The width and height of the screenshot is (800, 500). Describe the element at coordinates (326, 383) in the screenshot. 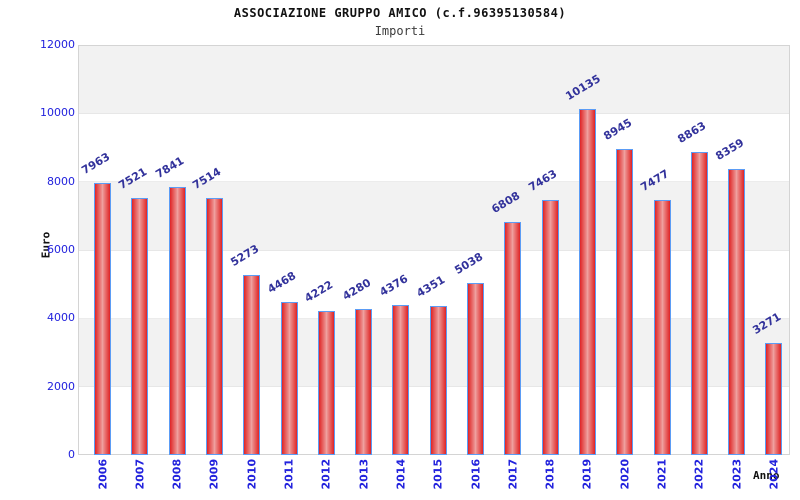

I see `bar-2012` at that location.